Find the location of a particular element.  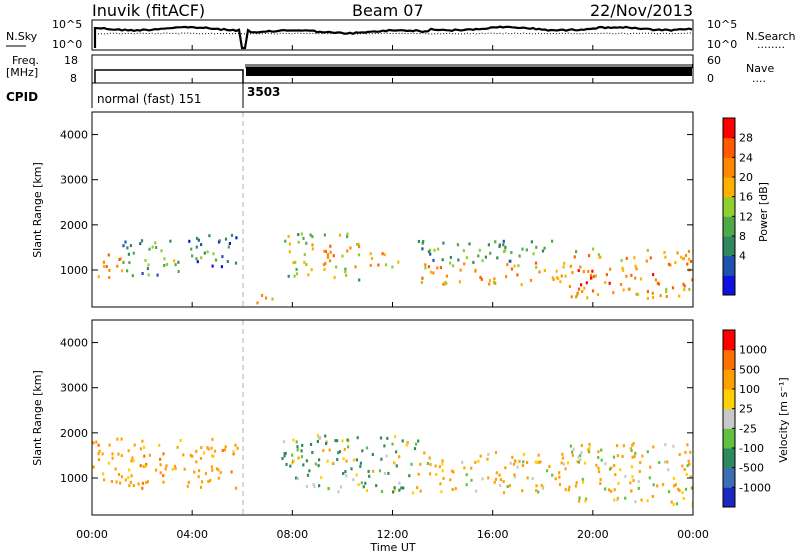

search-right-label: N.Search is located at coordinates (771, 36).